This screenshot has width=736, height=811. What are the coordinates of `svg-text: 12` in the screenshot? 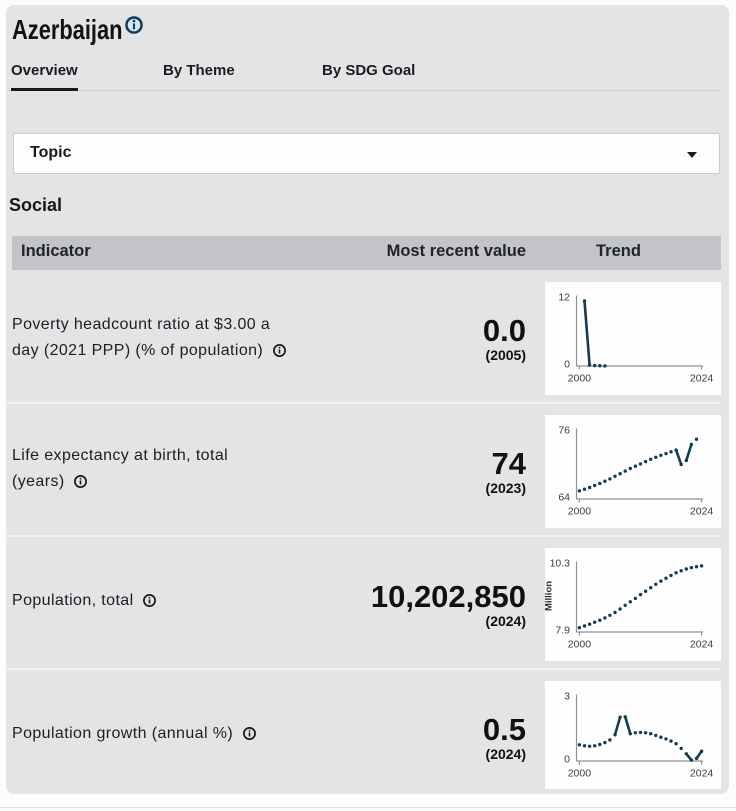 It's located at (564, 298).